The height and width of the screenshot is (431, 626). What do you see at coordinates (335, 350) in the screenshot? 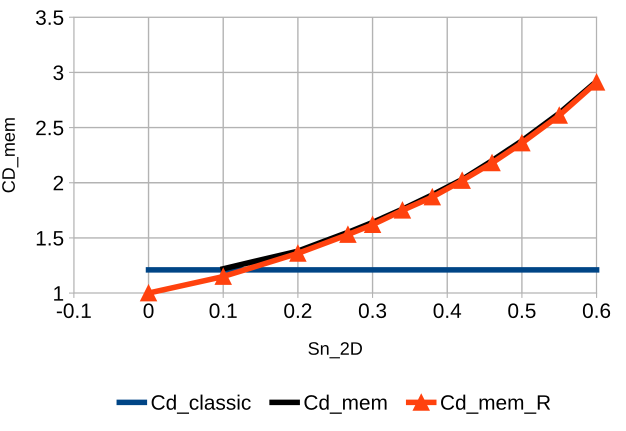
I see `x-axis-title: Sn_2D` at bounding box center [335, 350].